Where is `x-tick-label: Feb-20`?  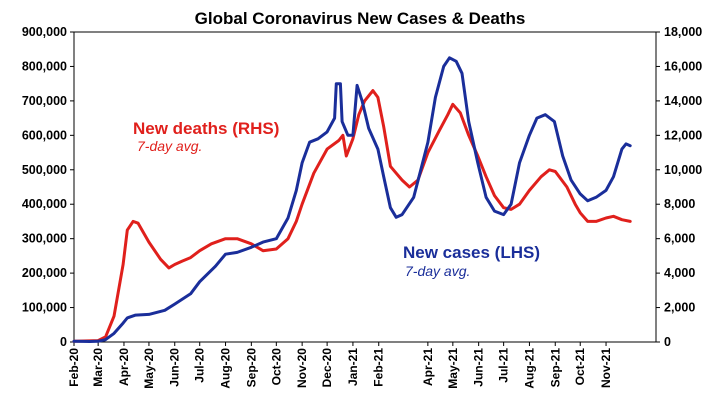
x-tick-label: Feb-20 is located at coordinates (74, 367).